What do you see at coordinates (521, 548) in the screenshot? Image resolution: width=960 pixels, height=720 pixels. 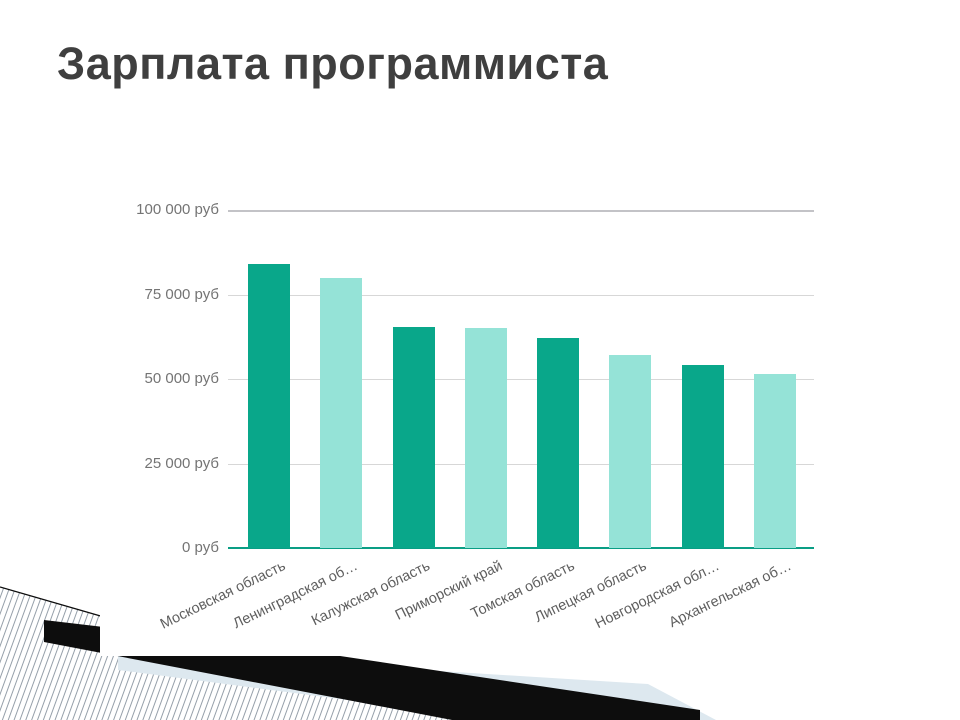 I see `x-axis-baseline` at bounding box center [521, 548].